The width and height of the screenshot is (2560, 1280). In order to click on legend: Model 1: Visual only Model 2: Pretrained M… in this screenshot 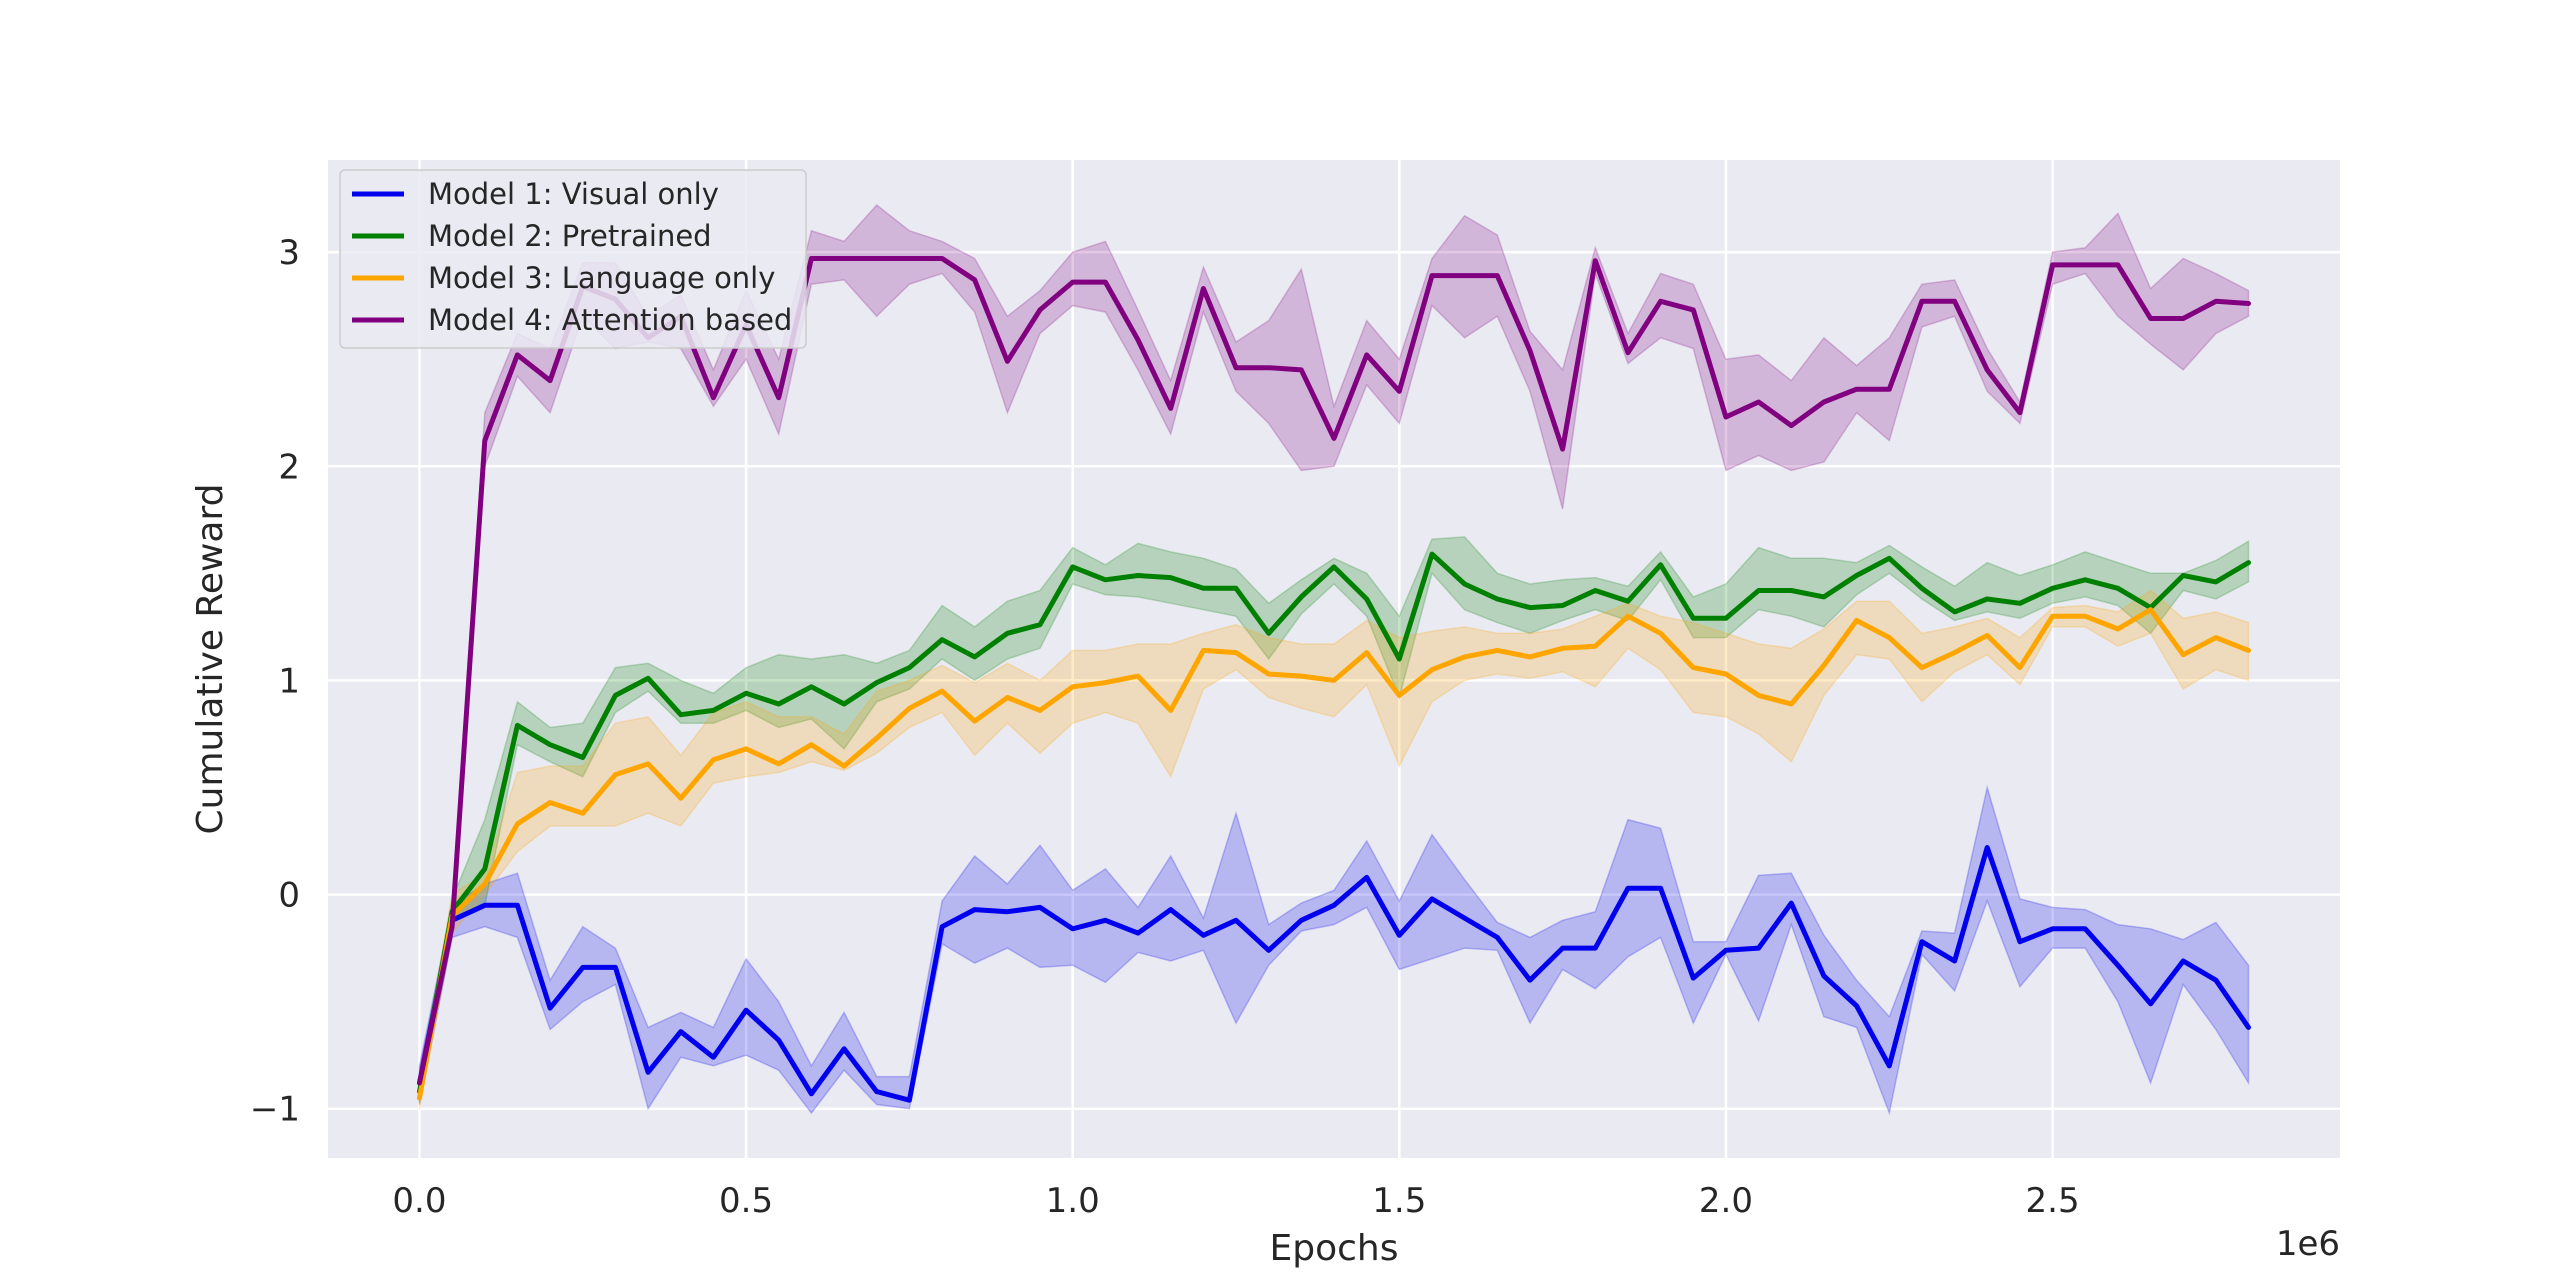, I will do `click(573, 259)`.